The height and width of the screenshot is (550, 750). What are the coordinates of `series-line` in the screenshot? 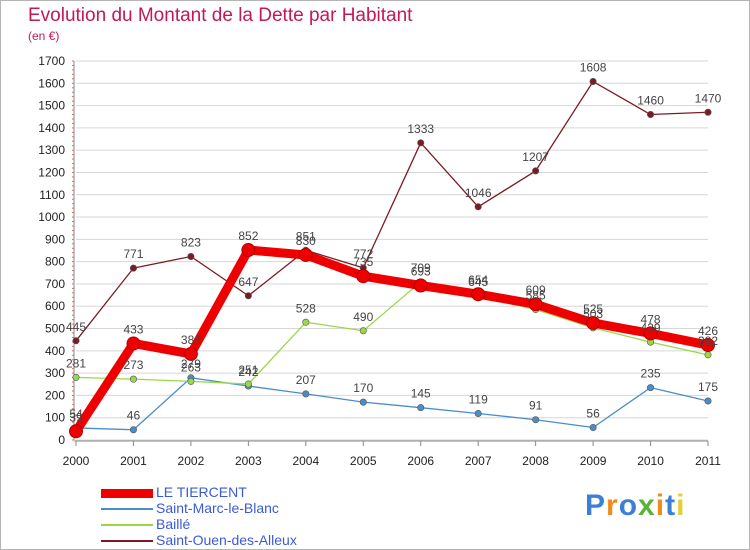 It's located at (392, 404).